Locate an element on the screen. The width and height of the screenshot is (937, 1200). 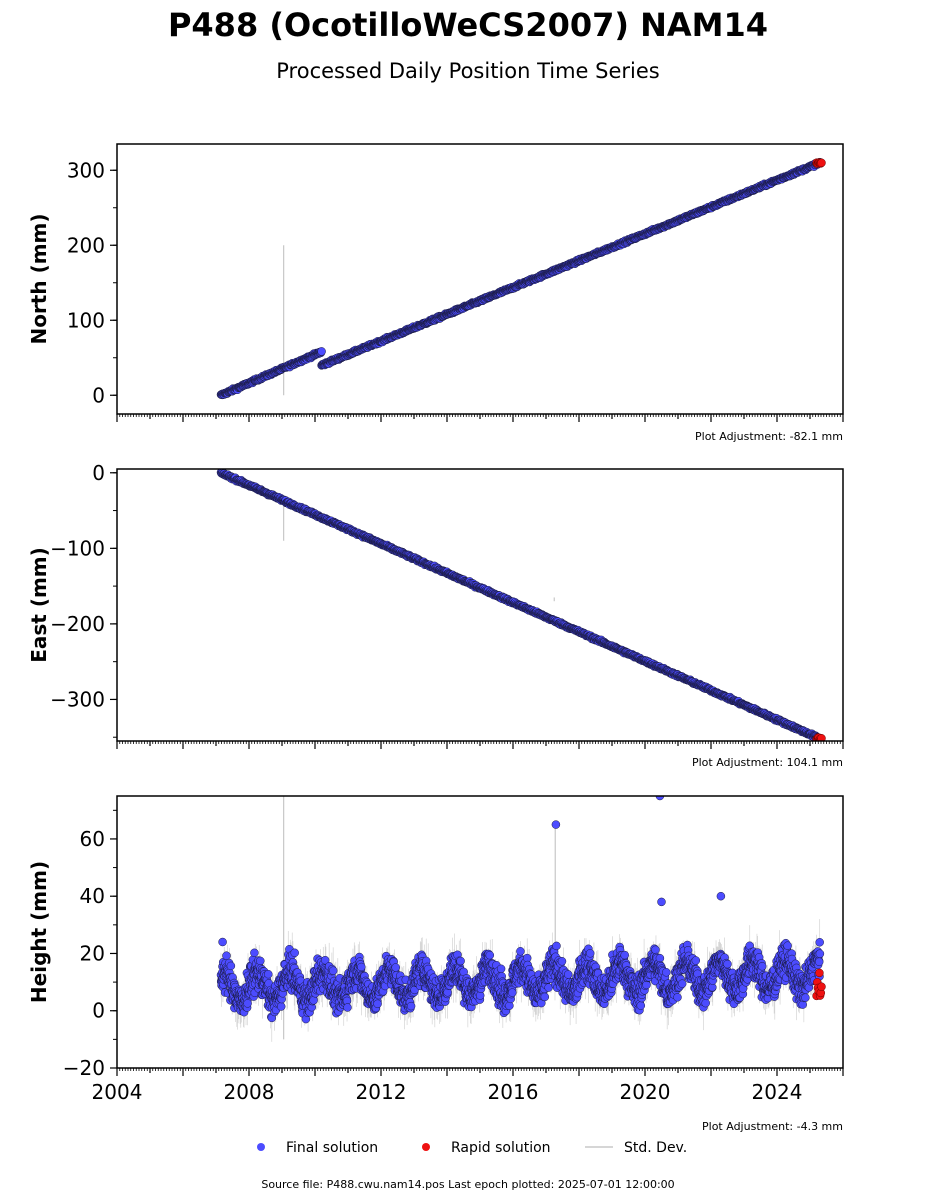
east-rapid-point is located at coordinates (821, 737).